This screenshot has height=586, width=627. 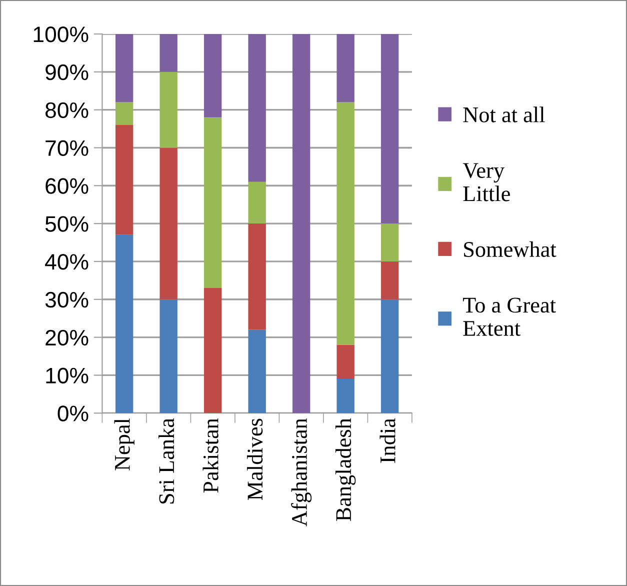 I want to click on x-tick-label: Maldives, so click(x=254, y=459).